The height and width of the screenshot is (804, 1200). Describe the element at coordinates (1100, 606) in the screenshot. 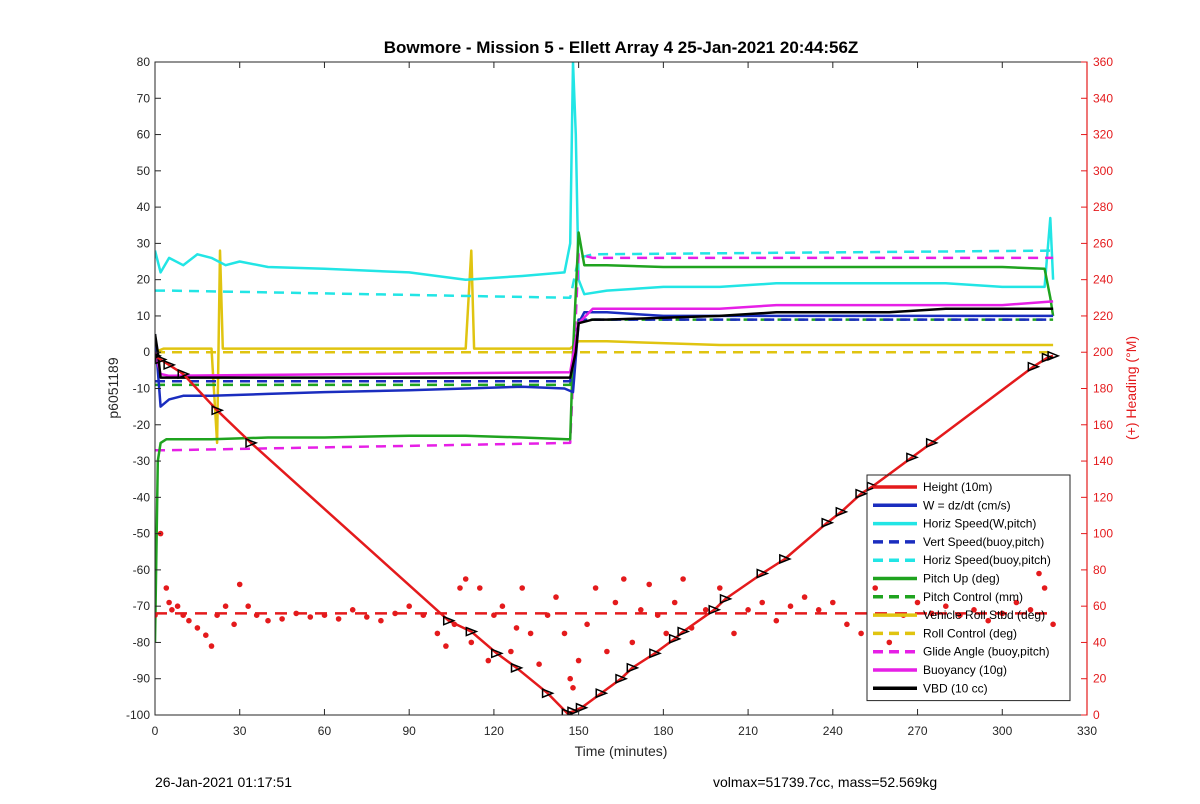

I see `y2-tick-label: 60` at that location.